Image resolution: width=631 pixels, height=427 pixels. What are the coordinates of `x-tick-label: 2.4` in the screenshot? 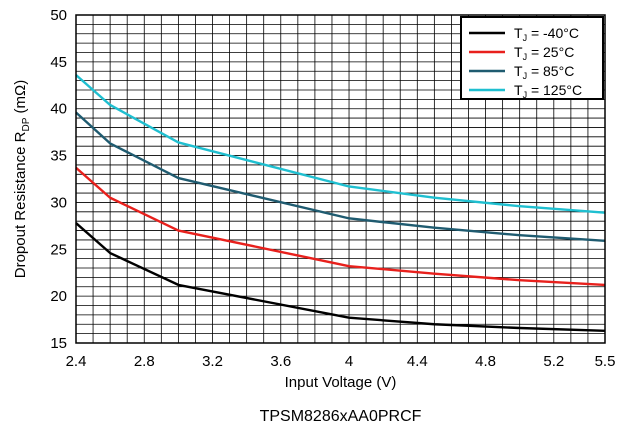 It's located at (76, 361).